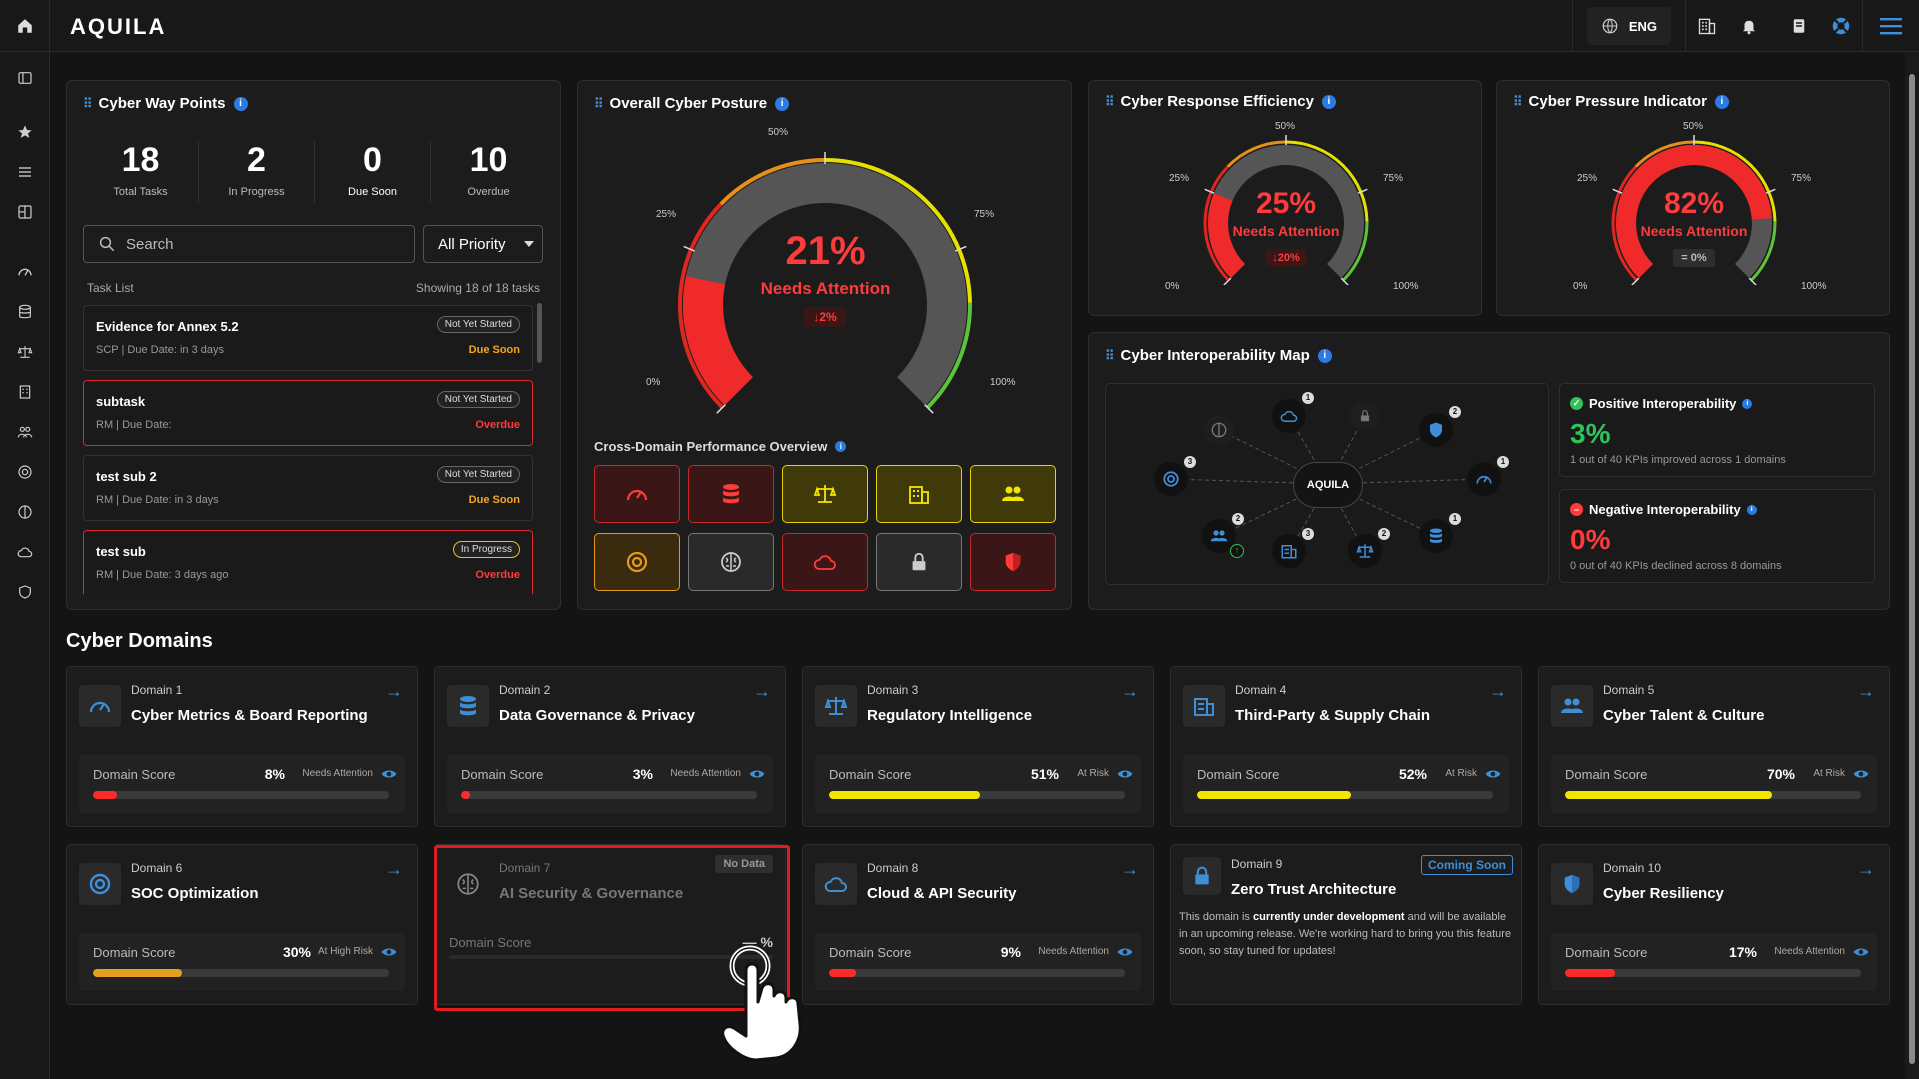 The width and height of the screenshot is (1919, 1079). Describe the element at coordinates (256, 244) in the screenshot. I see `search-input` at that location.